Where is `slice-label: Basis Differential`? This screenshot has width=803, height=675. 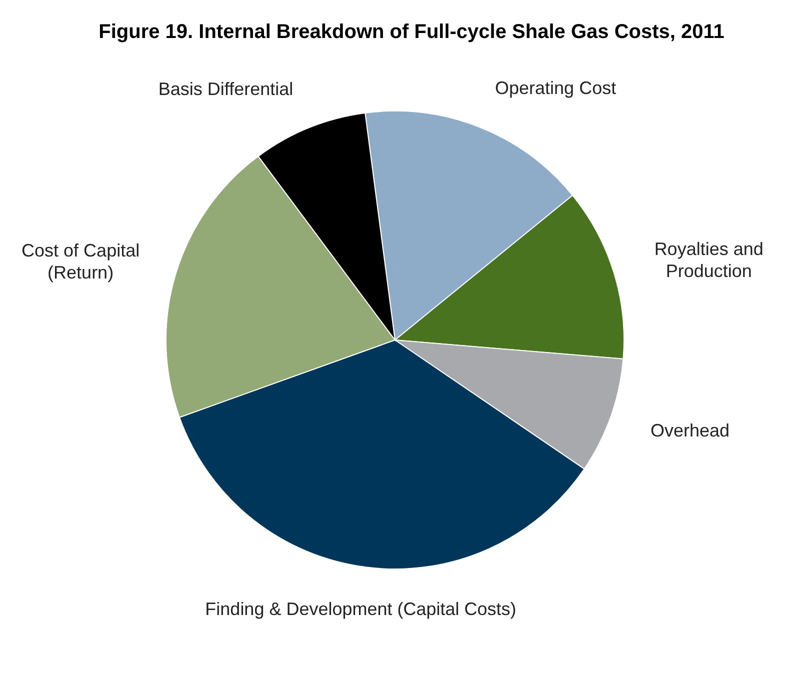
slice-label: Basis Differential is located at coordinates (226, 88).